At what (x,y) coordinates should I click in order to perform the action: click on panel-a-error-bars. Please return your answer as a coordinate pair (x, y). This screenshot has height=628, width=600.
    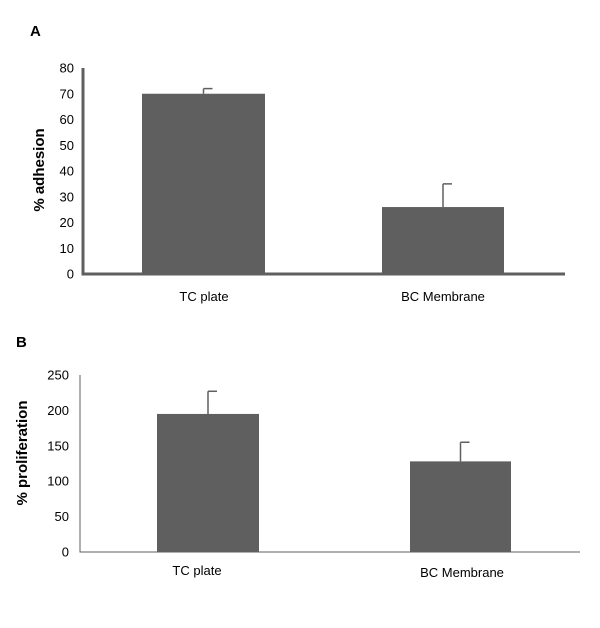
    Looking at the image, I should click on (327, 147).